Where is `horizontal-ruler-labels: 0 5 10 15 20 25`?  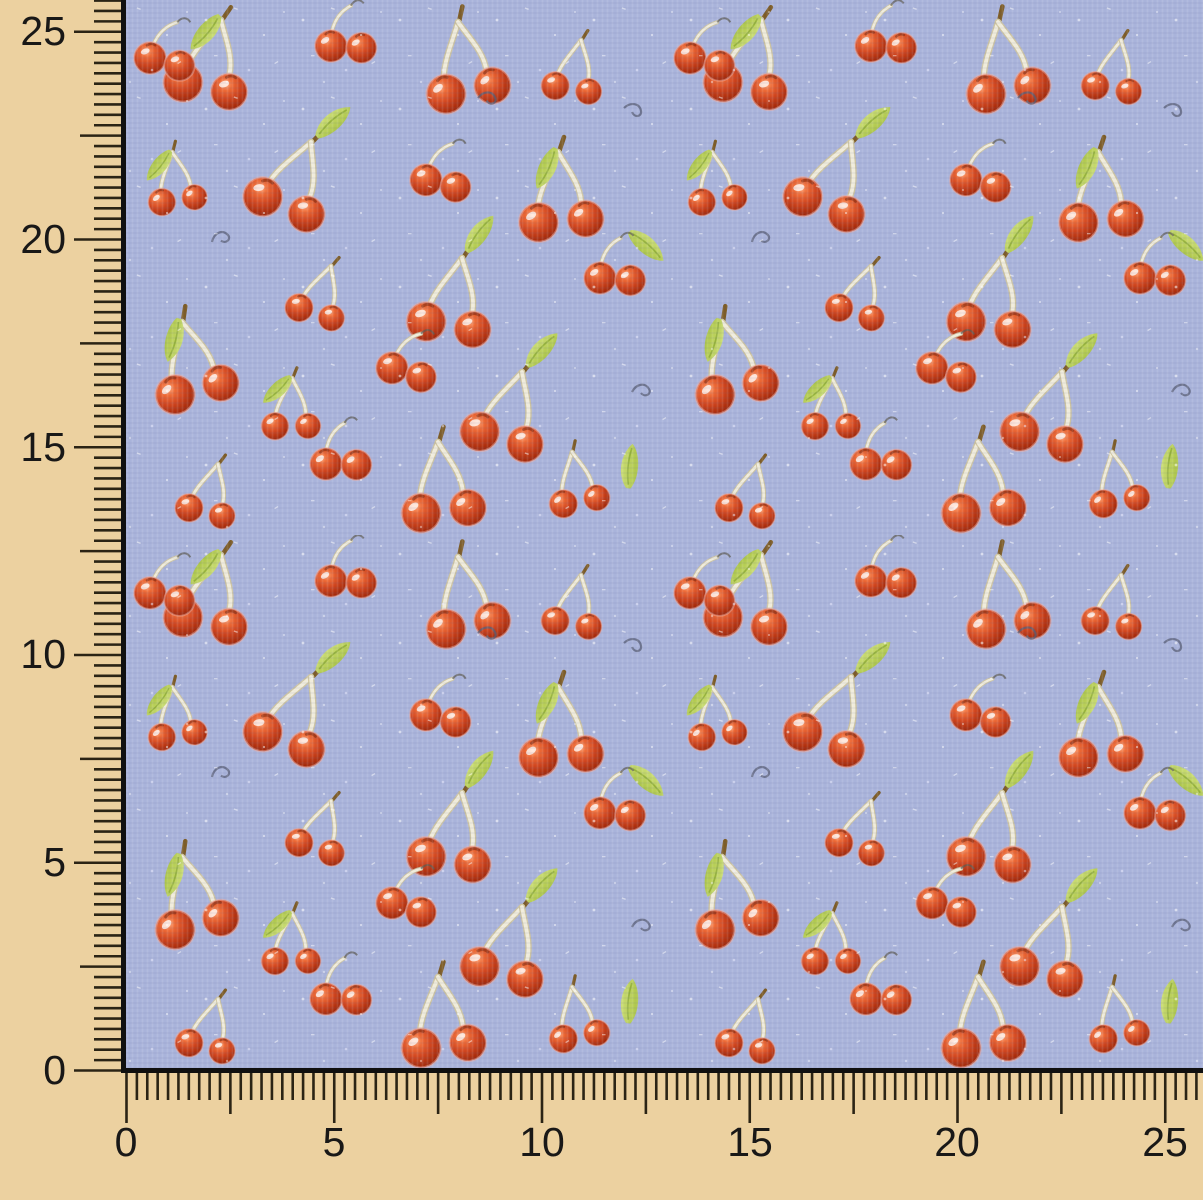
horizontal-ruler-labels: 0 5 10 15 20 25 is located at coordinates (651, 1142).